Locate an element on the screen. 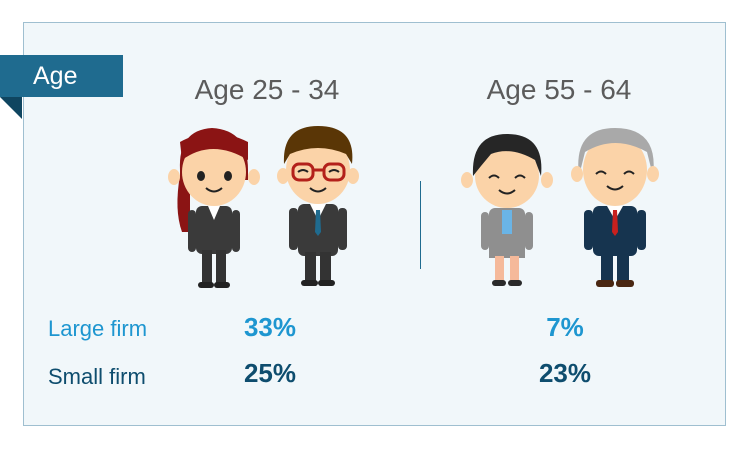  young-man-figure is located at coordinates (318, 206).